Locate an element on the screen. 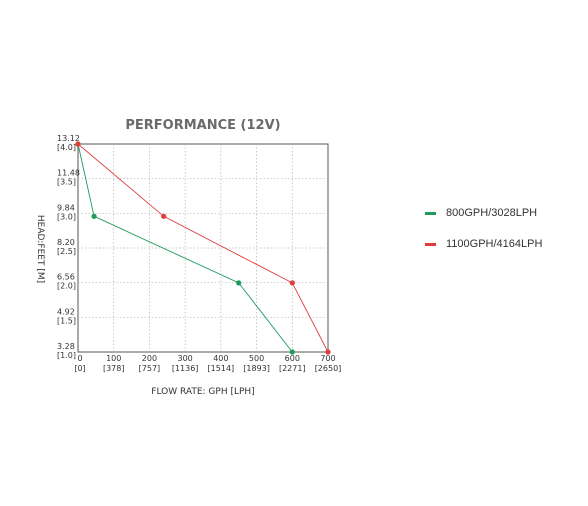 This screenshot has width=588, height=506. legend-label-800gph: 800GPH/3028LPH is located at coordinates (492, 213).